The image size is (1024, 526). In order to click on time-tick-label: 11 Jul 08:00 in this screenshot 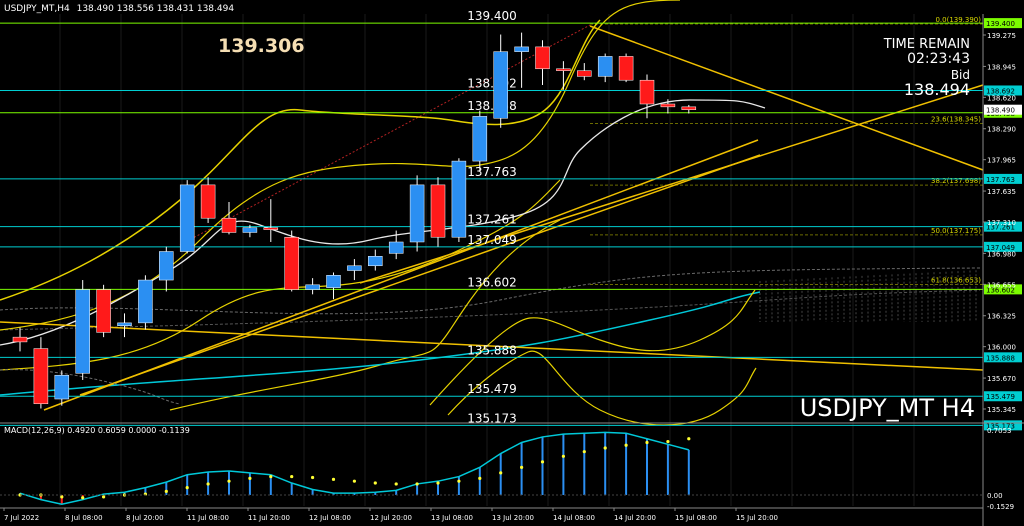, I will do `click(208, 518)`.